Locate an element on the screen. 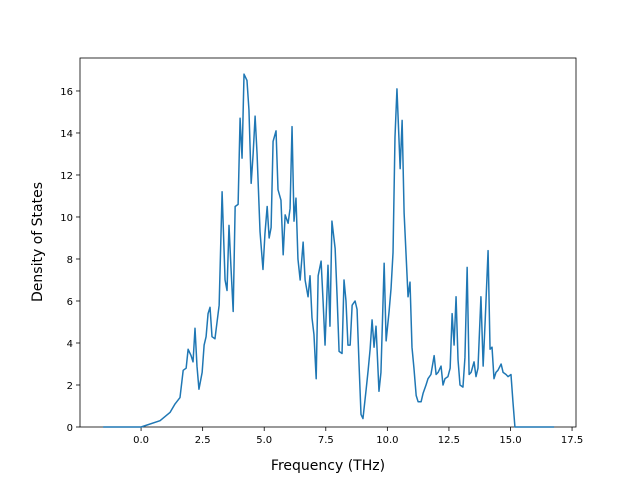 The image size is (640, 480). x-tick-label: 10.0 is located at coordinates (387, 440).